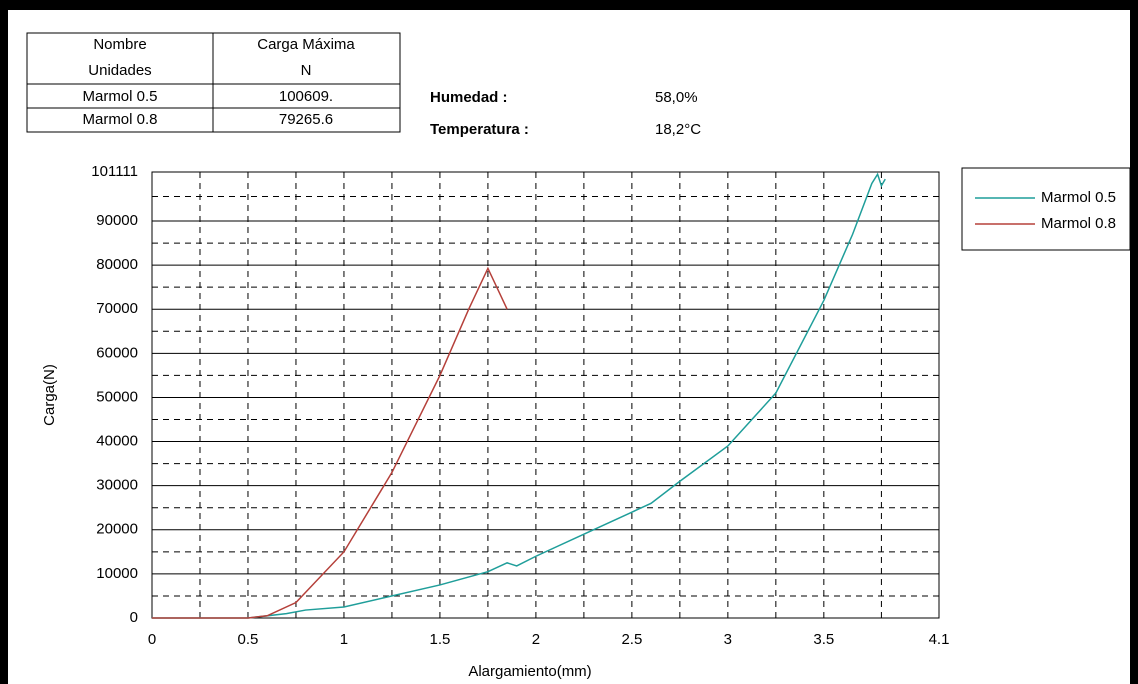  What do you see at coordinates (823, 639) in the screenshot?
I see `x-tick-label: 3.5` at bounding box center [823, 639].